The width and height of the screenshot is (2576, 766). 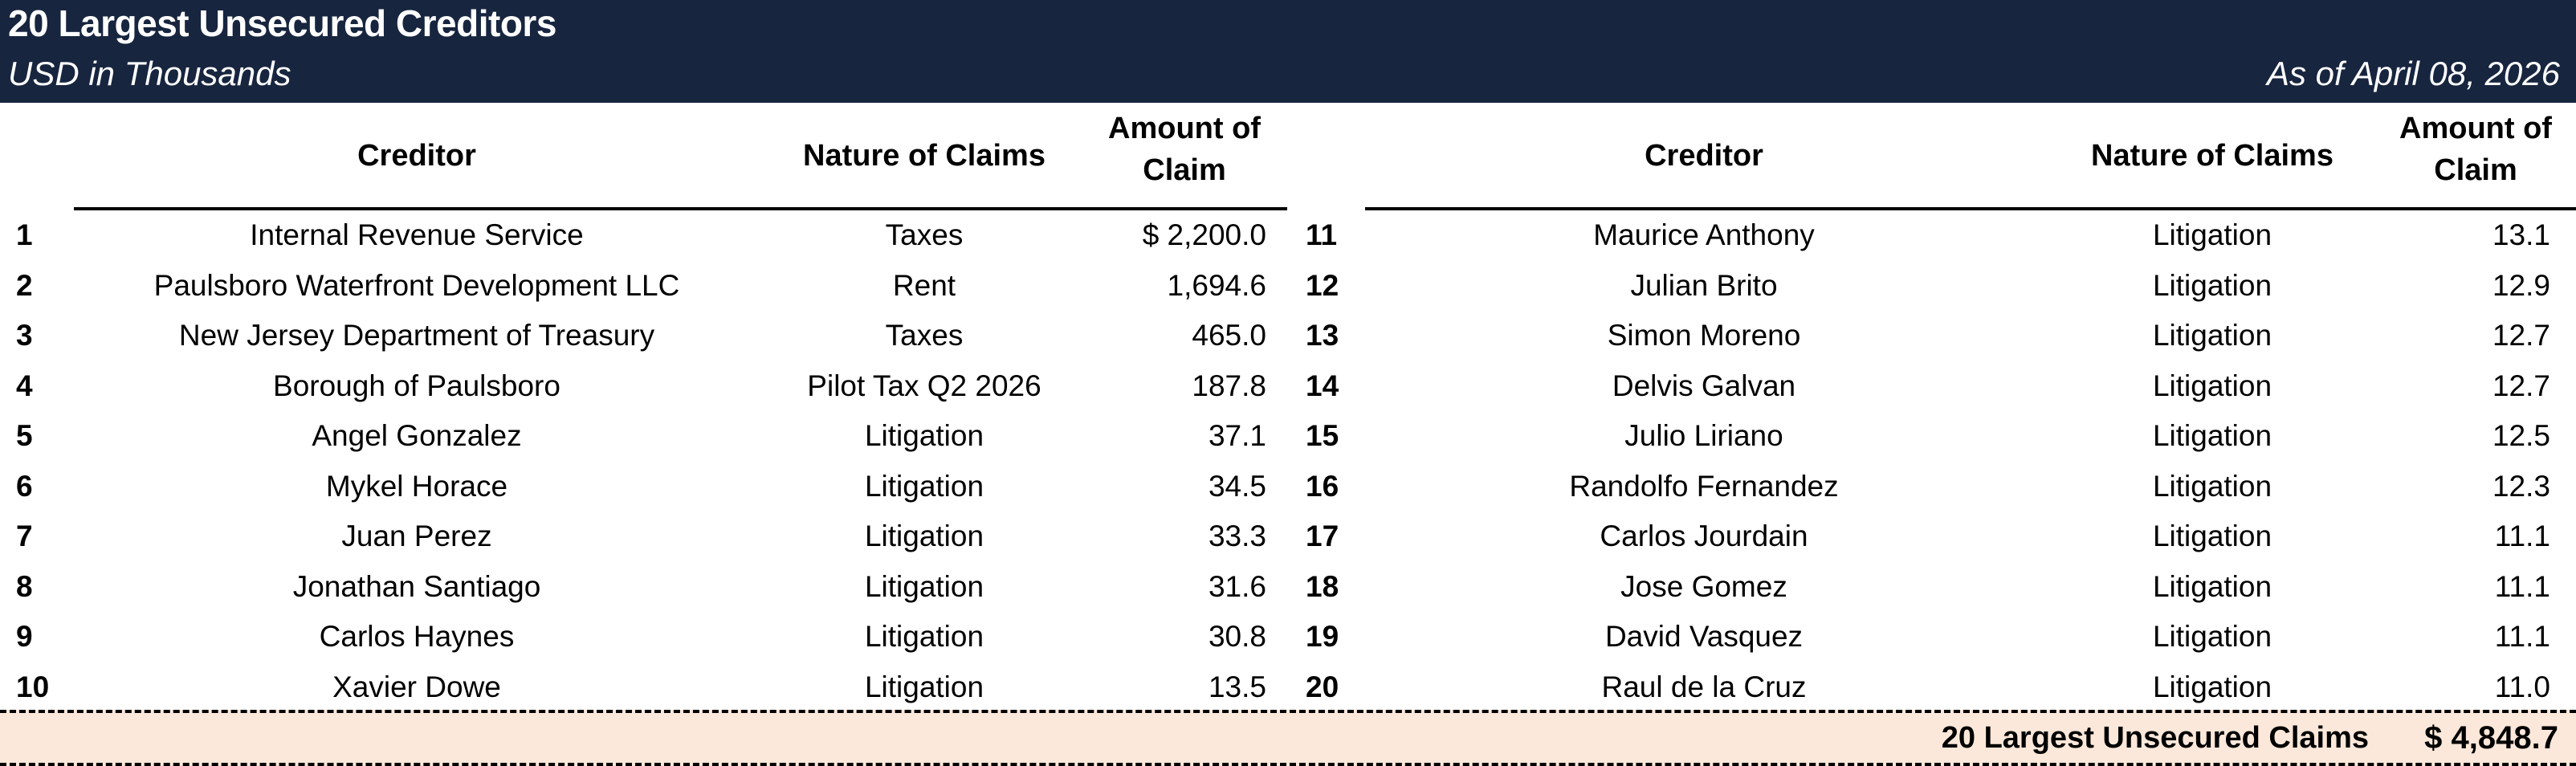 I want to click on table-row: 11 Maurice Anthony Litigation 13.1, so click(x=1934, y=235).